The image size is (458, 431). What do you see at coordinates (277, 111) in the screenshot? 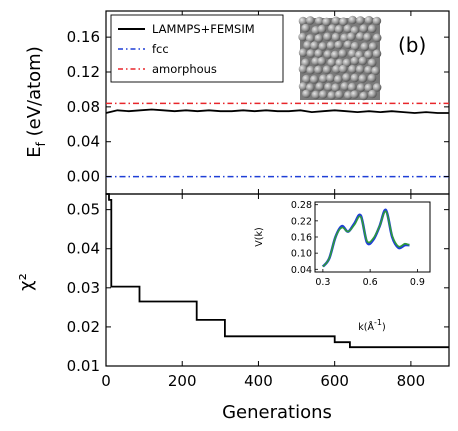
I see `series-line-lammps-femsim` at bounding box center [277, 111].